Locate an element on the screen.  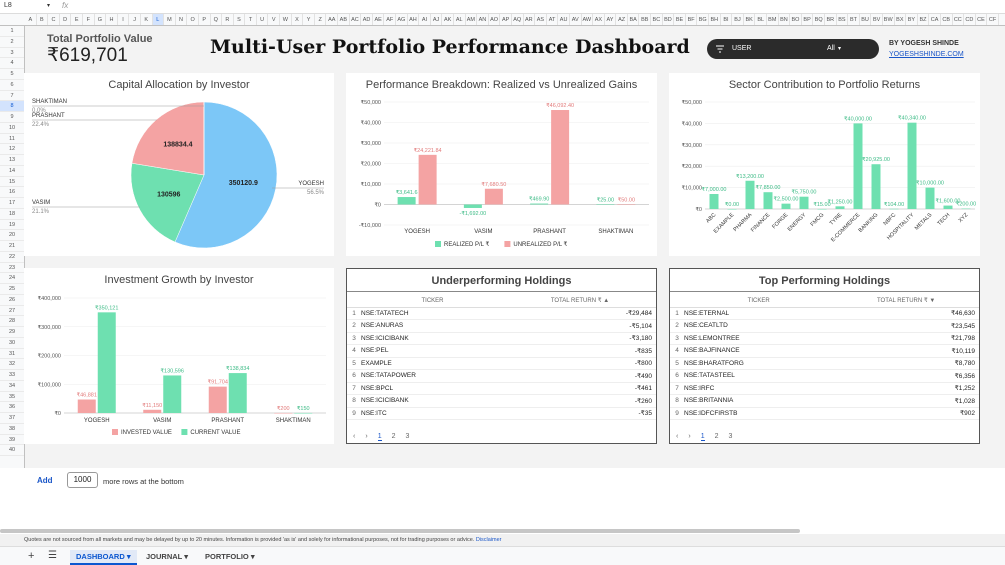
column-header: BN is located at coordinates (785, 19).